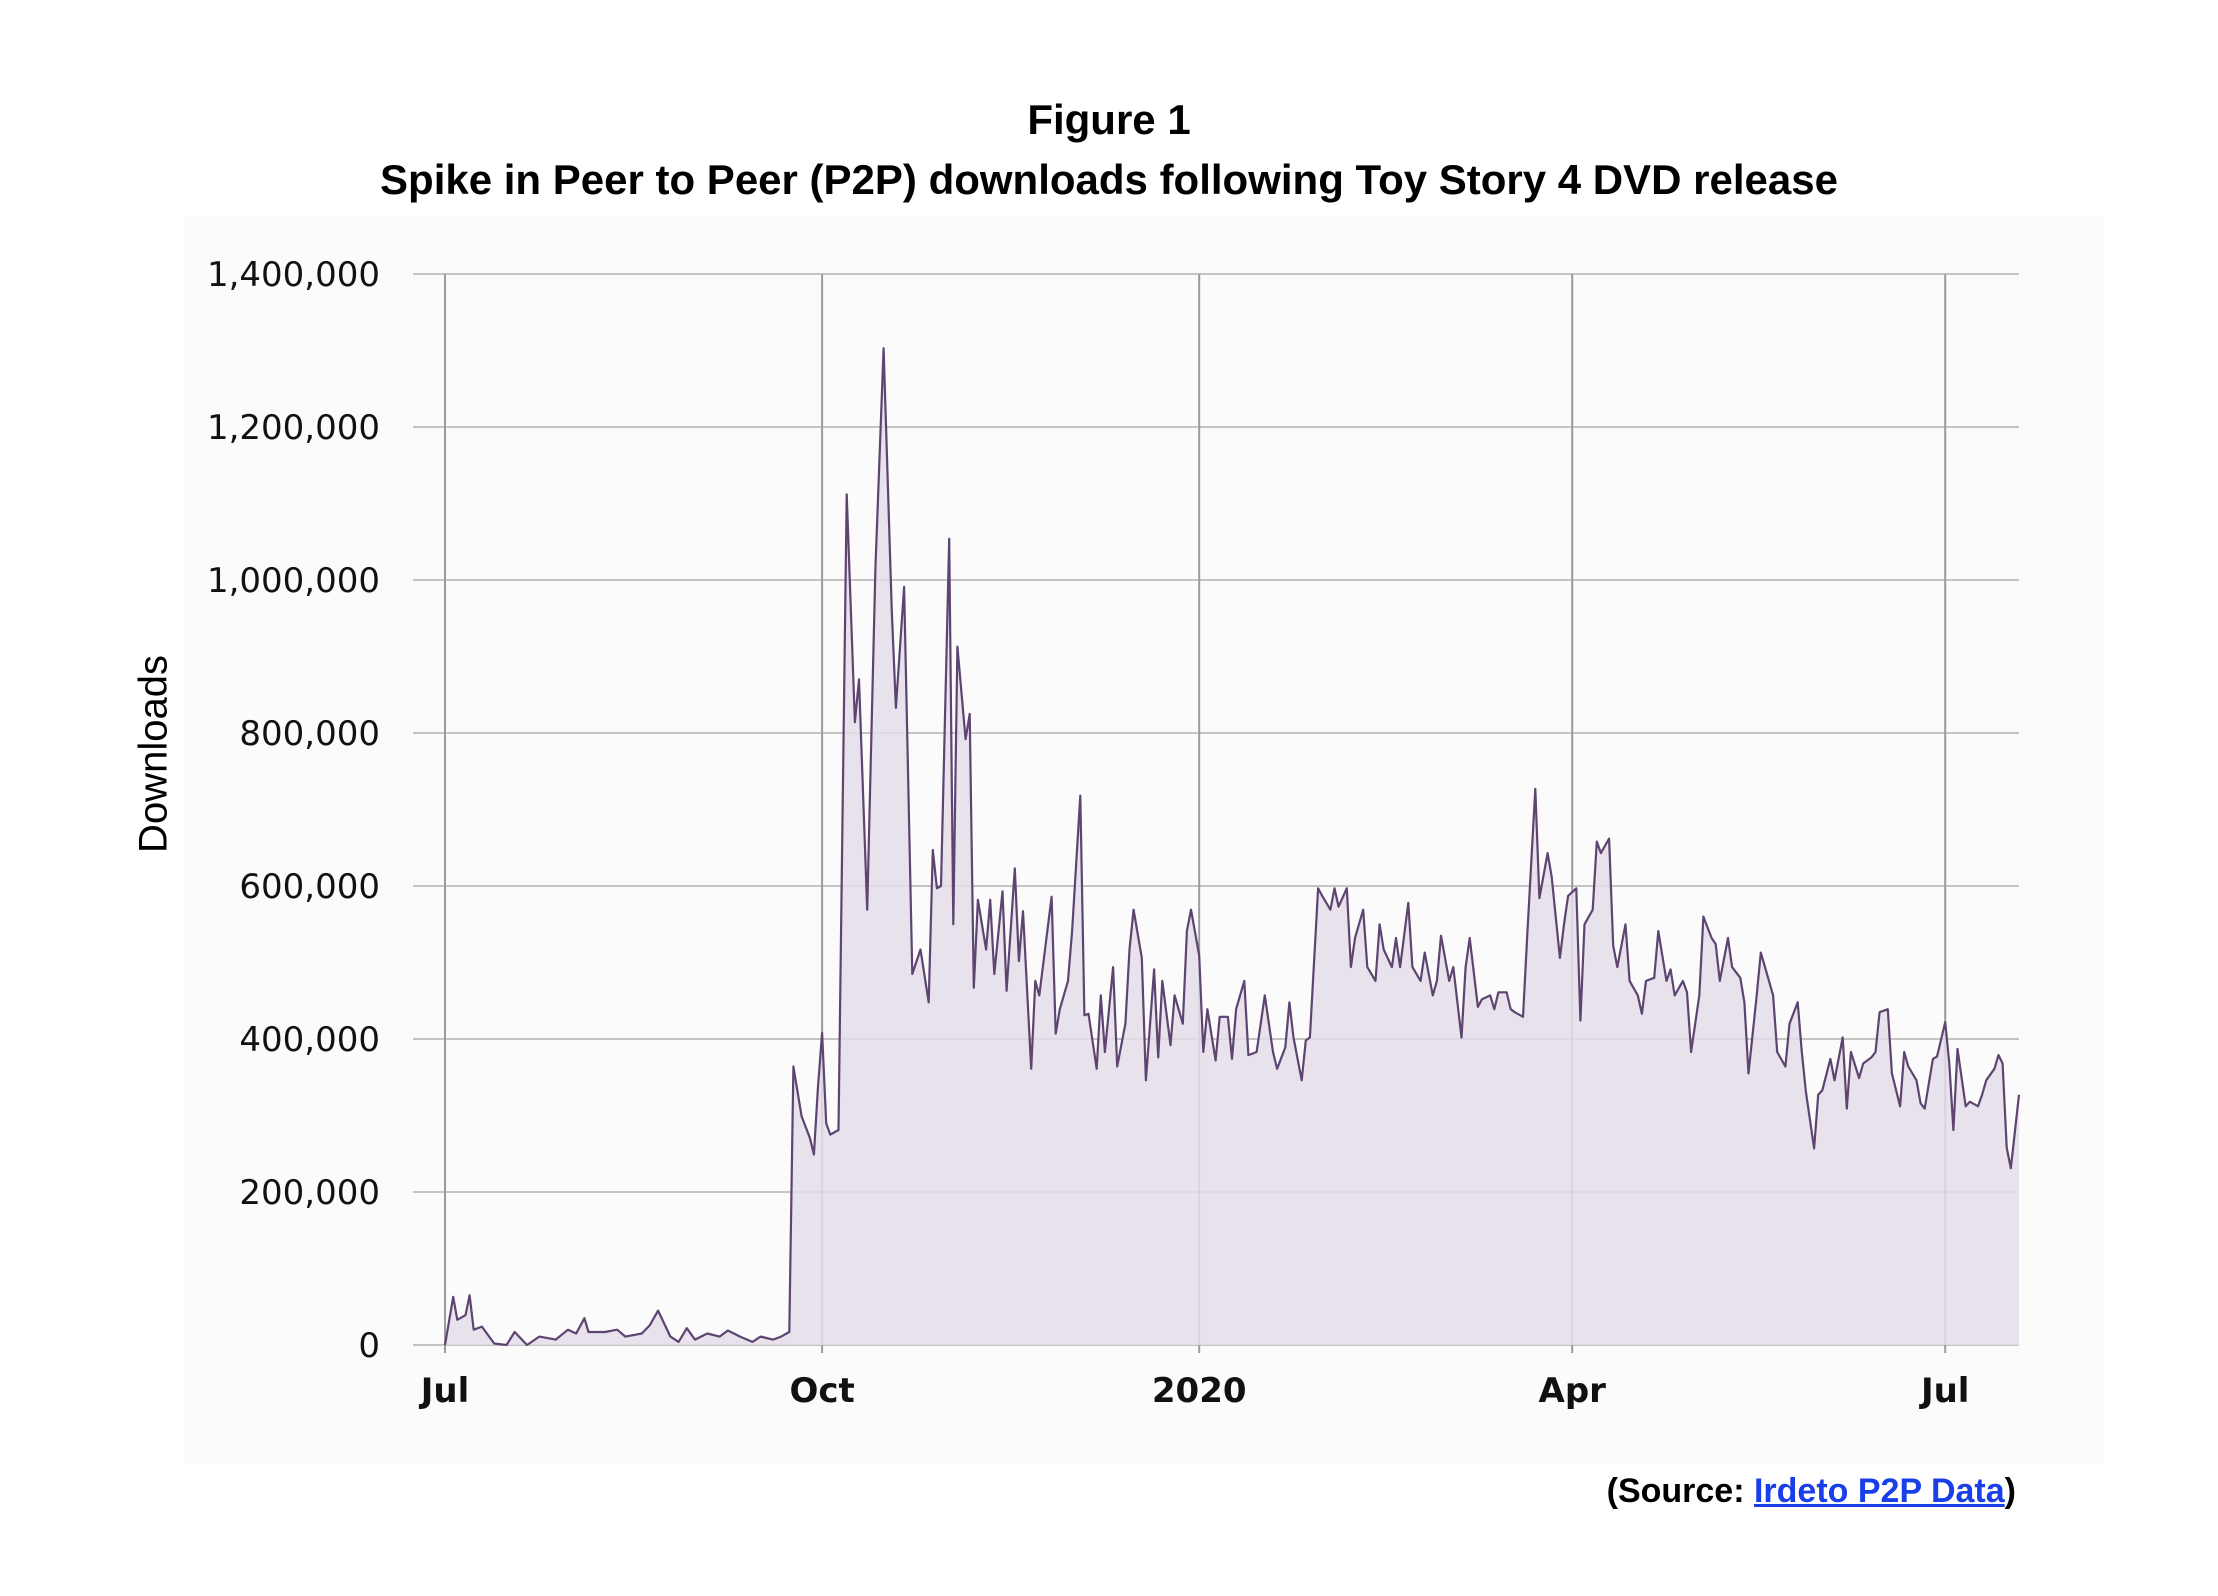 This screenshot has width=2218, height=1596. Describe the element at coordinates (2010, 1491) in the screenshot. I see `source-suffix: )` at that location.